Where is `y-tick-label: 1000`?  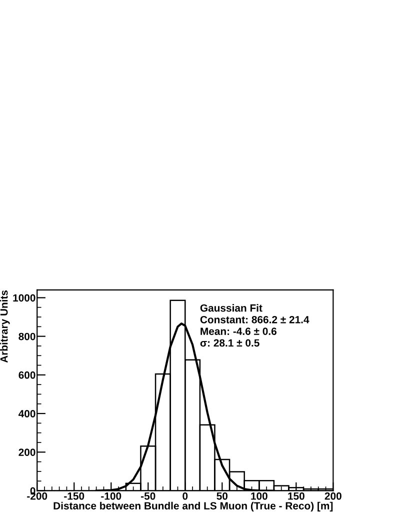
y-tick-label: 1000 is located at coordinates (24, 298).